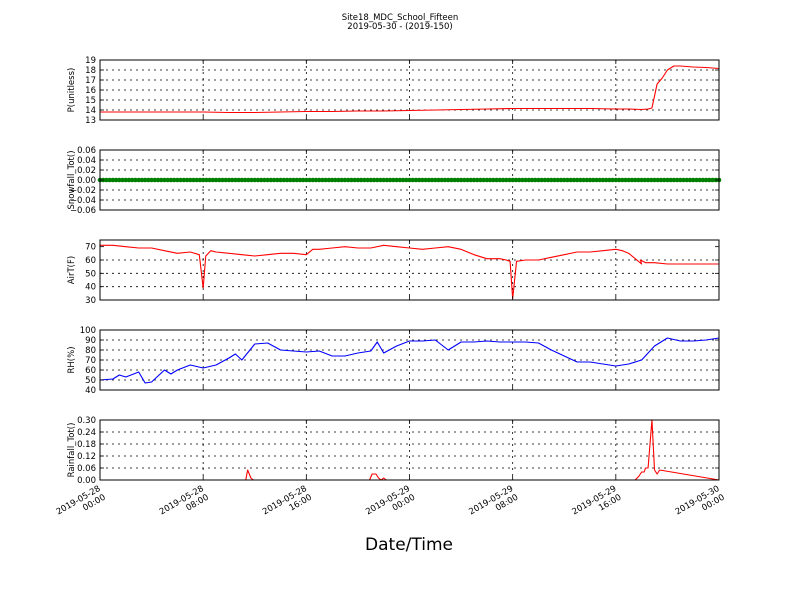  Describe the element at coordinates (700, 505) in the screenshot. I see `x-tick-label: 2019-05-3000:00` at that location.